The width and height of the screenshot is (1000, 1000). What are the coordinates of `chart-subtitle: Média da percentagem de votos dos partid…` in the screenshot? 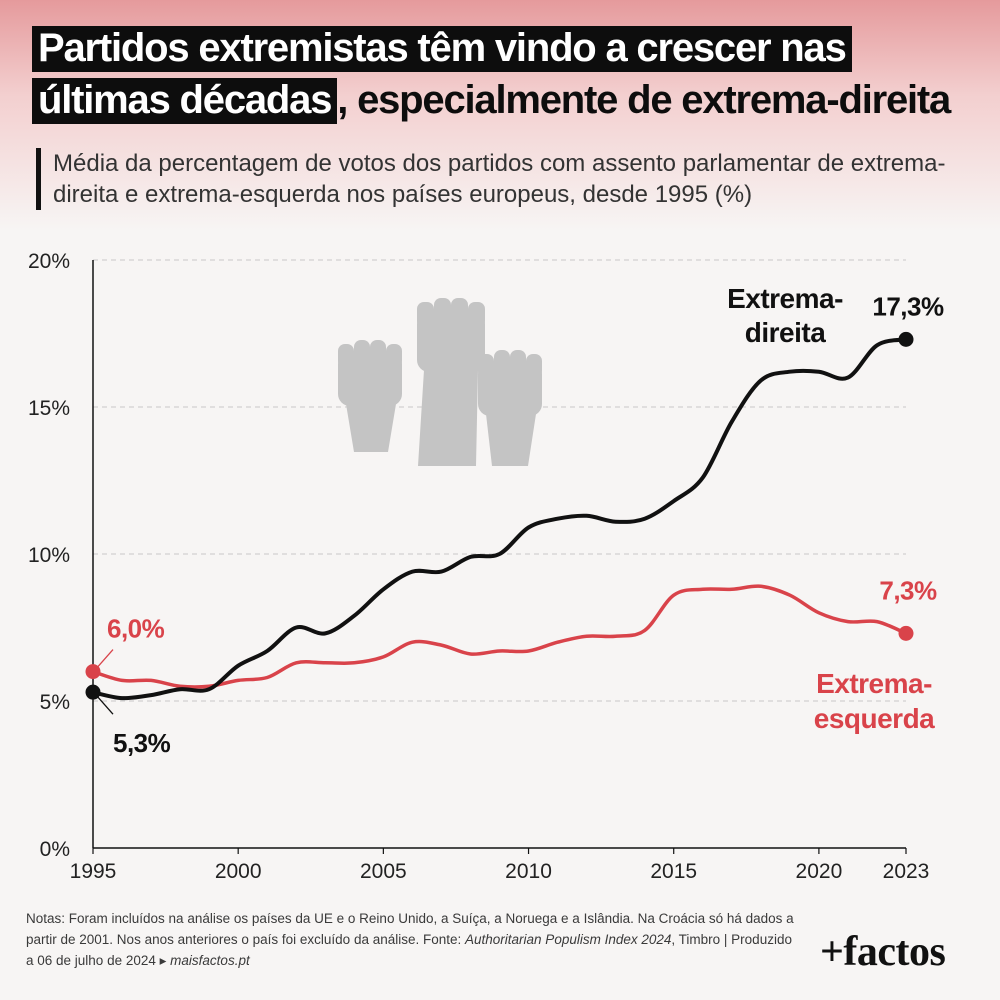 It's located at (504, 179).